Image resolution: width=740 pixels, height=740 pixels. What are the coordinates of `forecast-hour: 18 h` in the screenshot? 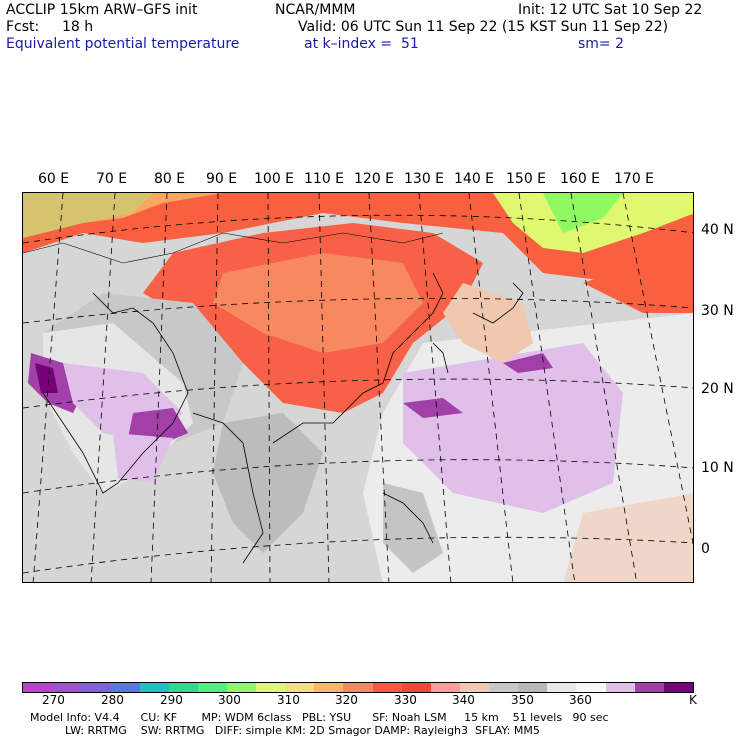 It's located at (78, 27).